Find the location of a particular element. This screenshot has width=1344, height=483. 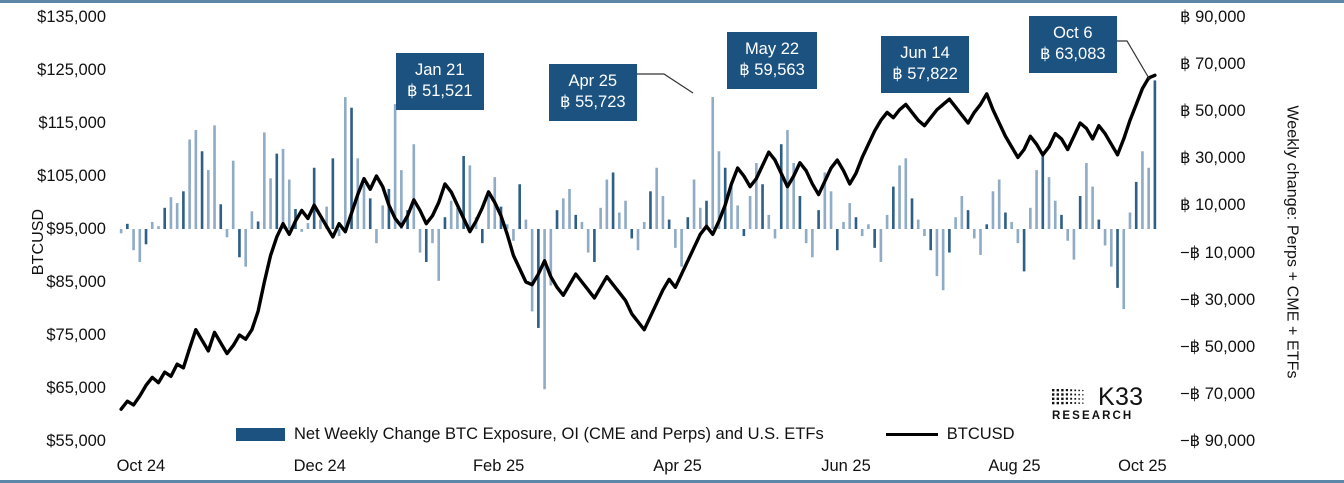

k33-wordmark: K33 is located at coordinates (1121, 397).